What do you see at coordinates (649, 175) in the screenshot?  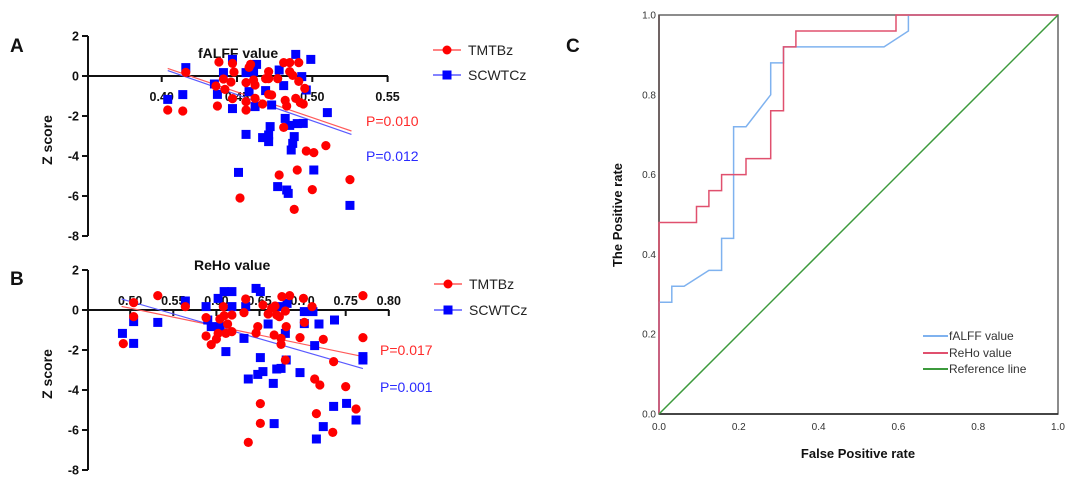 I see `y-tick-label: 0.6` at bounding box center [649, 175].